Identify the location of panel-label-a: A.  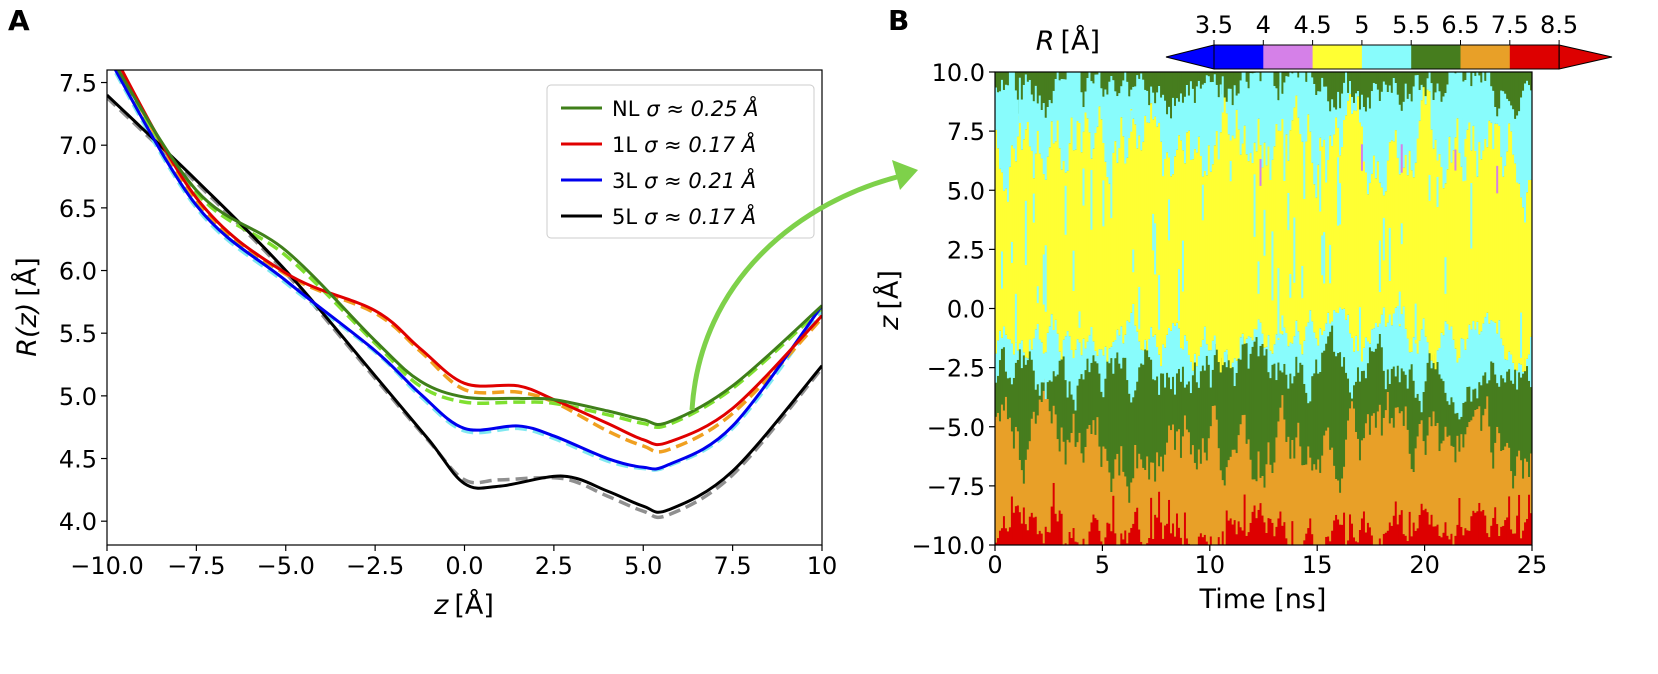
(19, 20).